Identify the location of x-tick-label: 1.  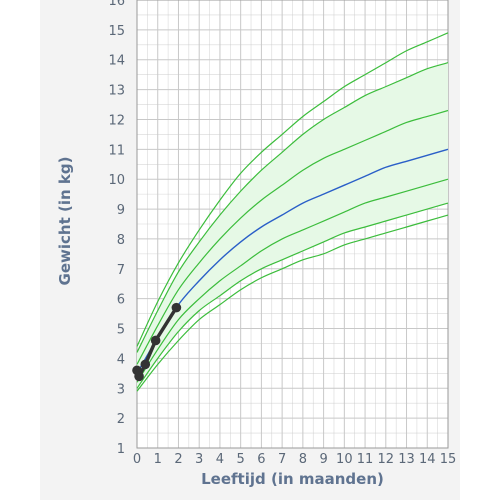
(158, 459).